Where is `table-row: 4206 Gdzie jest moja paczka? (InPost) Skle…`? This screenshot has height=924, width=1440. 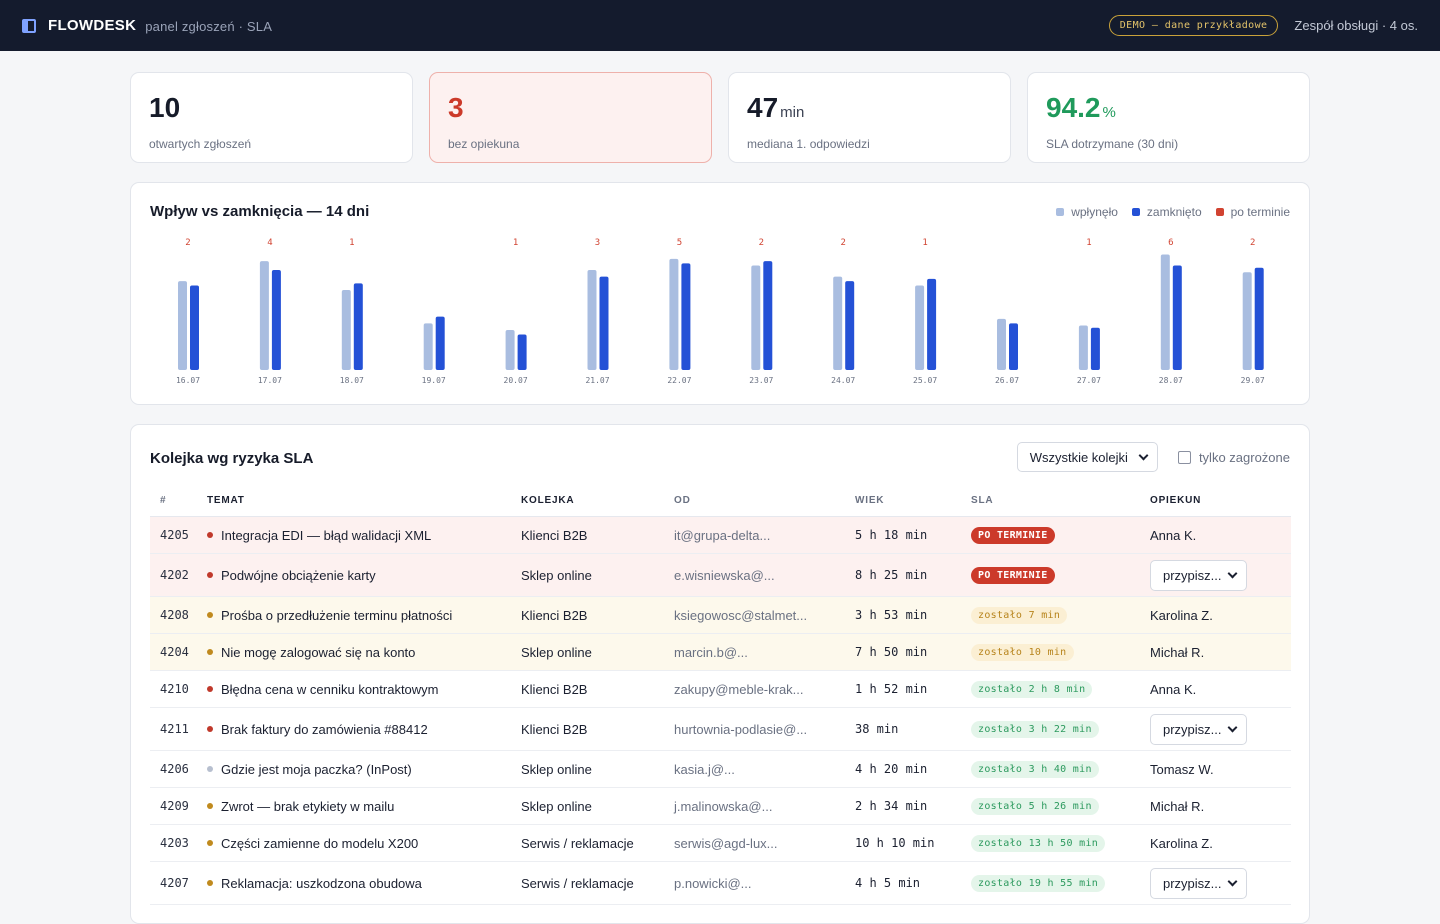
table-row: 4206 Gdzie jest moja paczka? (InPost) Skle… is located at coordinates (720, 769).